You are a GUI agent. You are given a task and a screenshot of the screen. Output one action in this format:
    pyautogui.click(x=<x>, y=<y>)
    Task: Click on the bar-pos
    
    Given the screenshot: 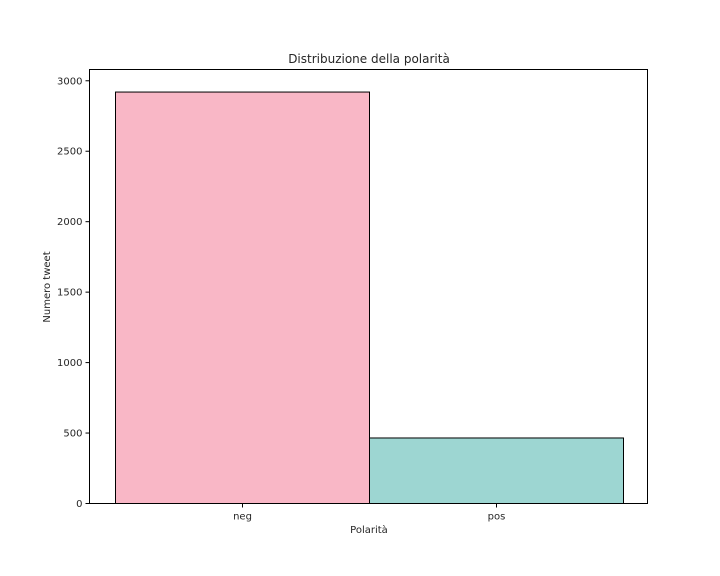 What is the action you would take?
    pyautogui.click(x=496, y=470)
    